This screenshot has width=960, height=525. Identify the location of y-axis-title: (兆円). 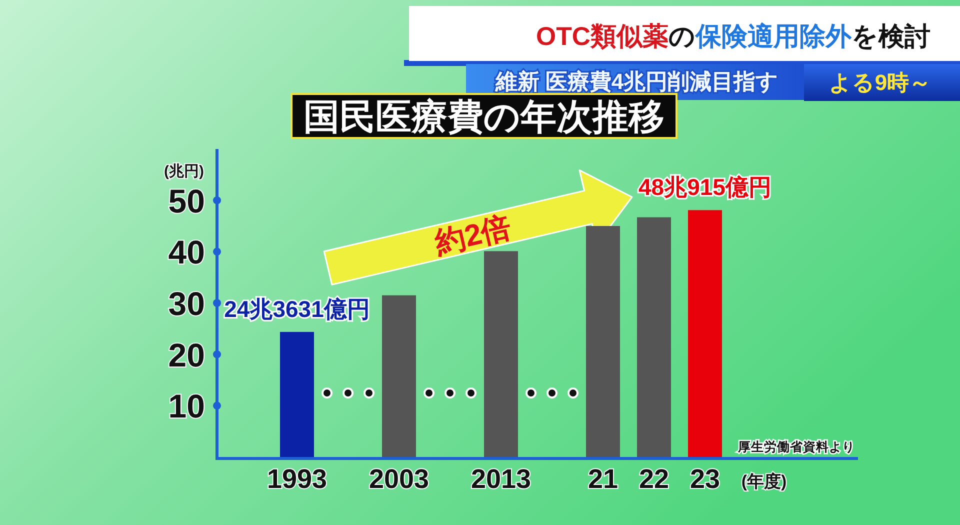
(184, 171).